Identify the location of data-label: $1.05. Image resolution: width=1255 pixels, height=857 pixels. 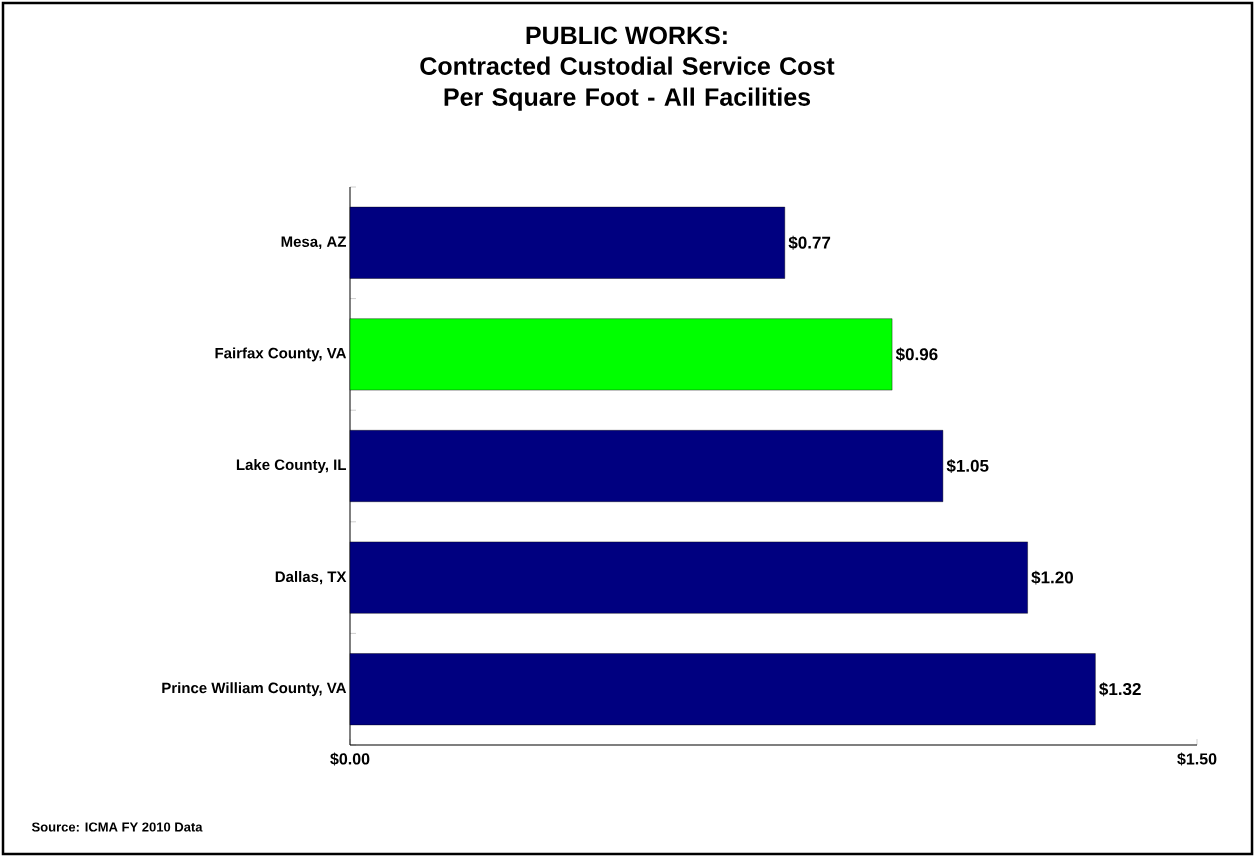
(967, 466).